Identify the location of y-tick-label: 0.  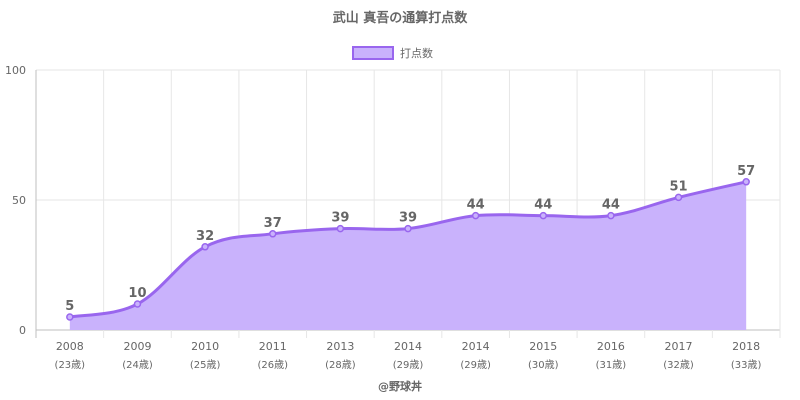
(22, 330).